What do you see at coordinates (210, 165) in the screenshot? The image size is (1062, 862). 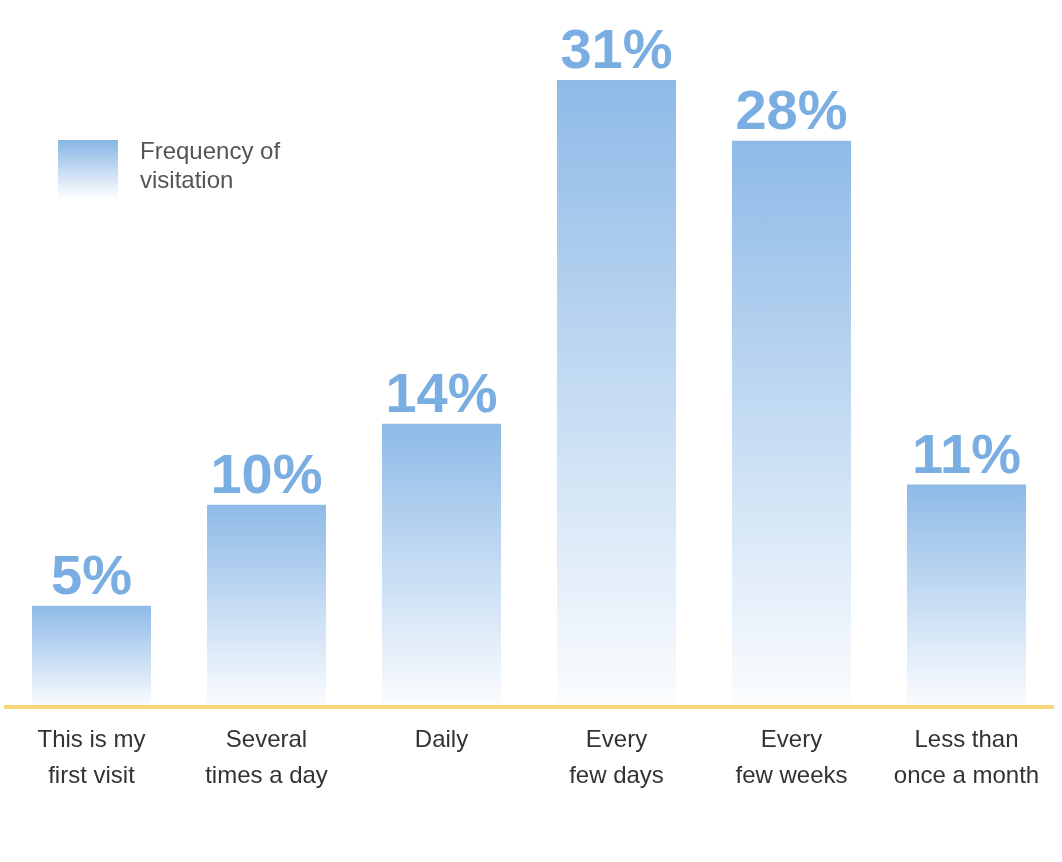 I see `text: Frequency of visitation` at bounding box center [210, 165].